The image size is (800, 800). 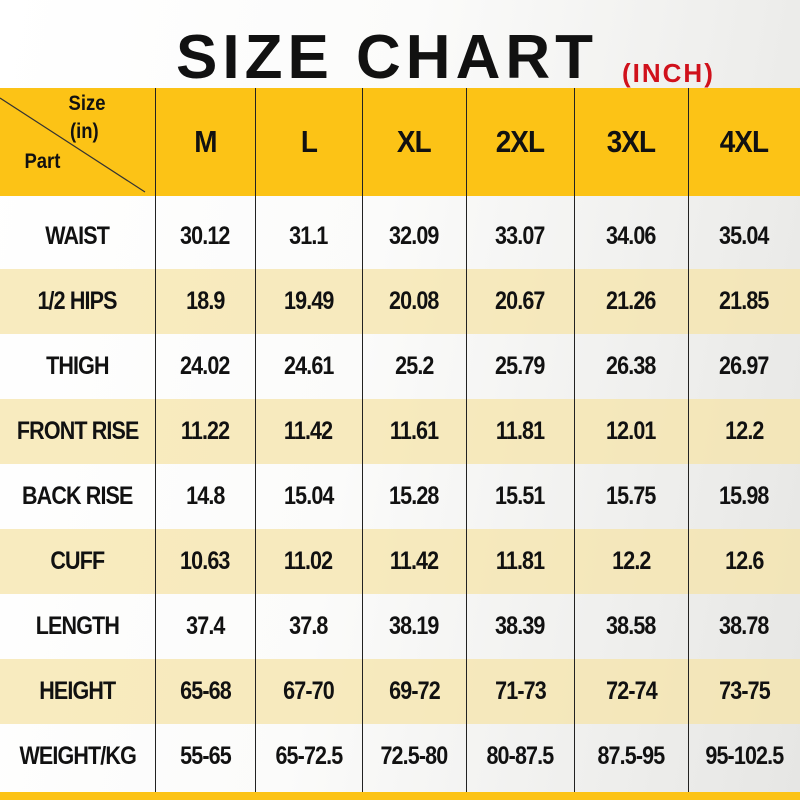 I want to click on table-cell-text: 11.61, so click(x=414, y=431).